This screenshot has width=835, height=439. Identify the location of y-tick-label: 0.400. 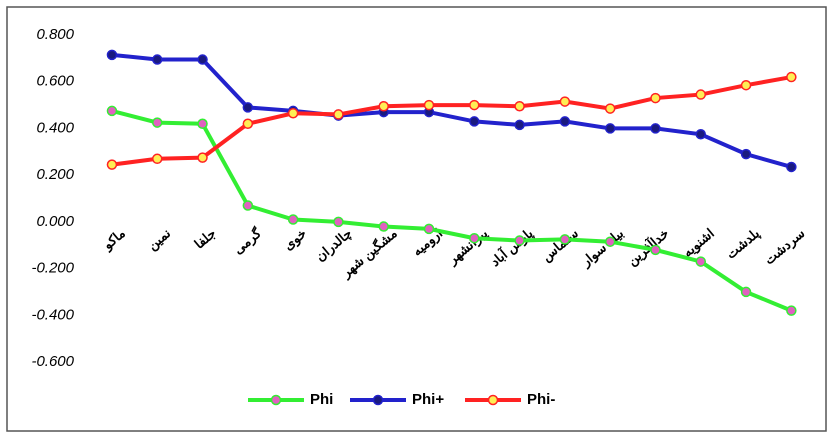
(55, 127).